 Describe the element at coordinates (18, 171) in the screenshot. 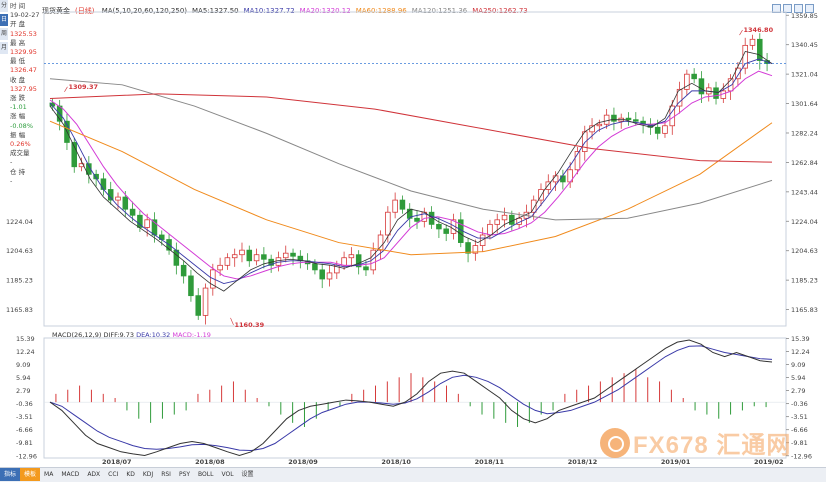

I see `info-label: 仓 持` at that location.